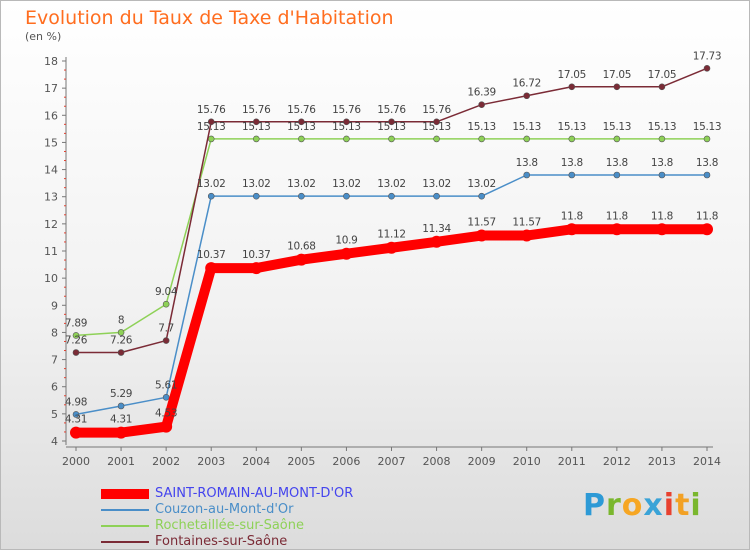  I want to click on x-tick-label: 2011, so click(572, 461).